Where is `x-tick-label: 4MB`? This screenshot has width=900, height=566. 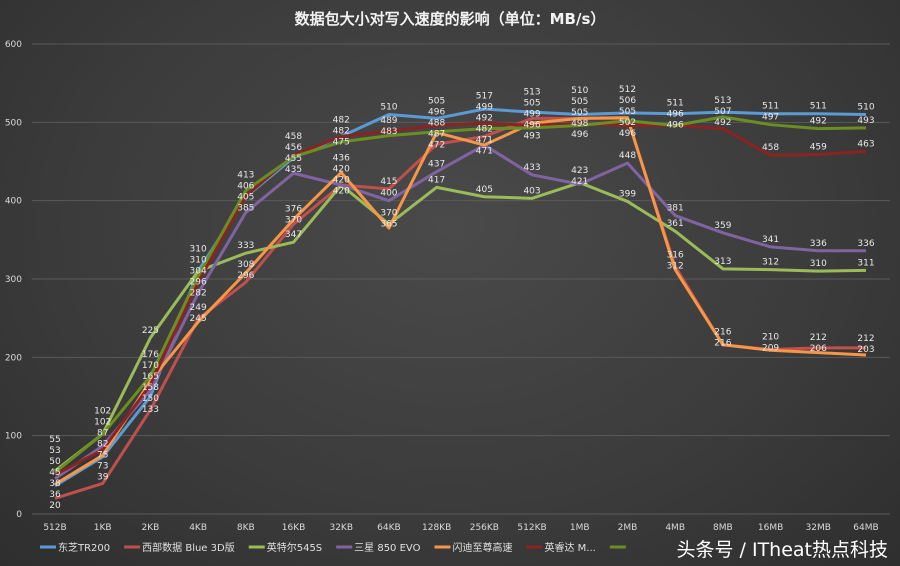 x-tick-label: 4MB is located at coordinates (675, 528).